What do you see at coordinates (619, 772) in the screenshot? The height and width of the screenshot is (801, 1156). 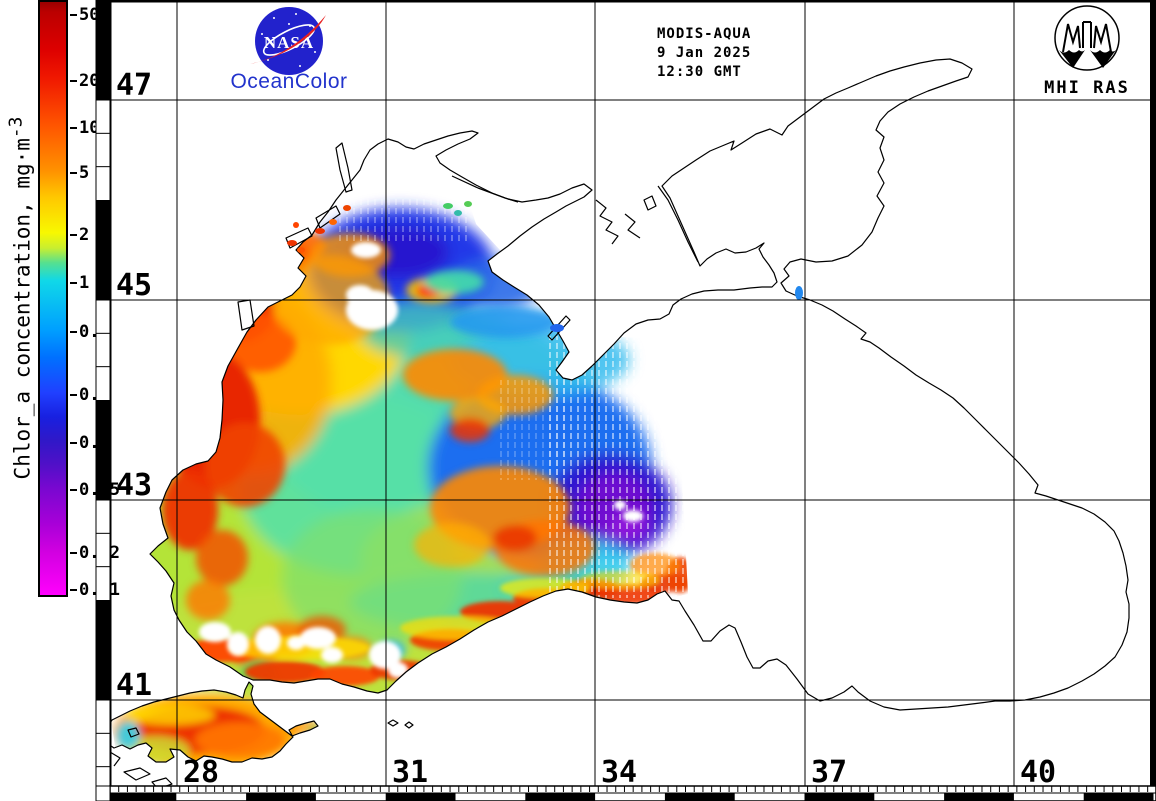 I see `longitude-label: 34` at bounding box center [619, 772].